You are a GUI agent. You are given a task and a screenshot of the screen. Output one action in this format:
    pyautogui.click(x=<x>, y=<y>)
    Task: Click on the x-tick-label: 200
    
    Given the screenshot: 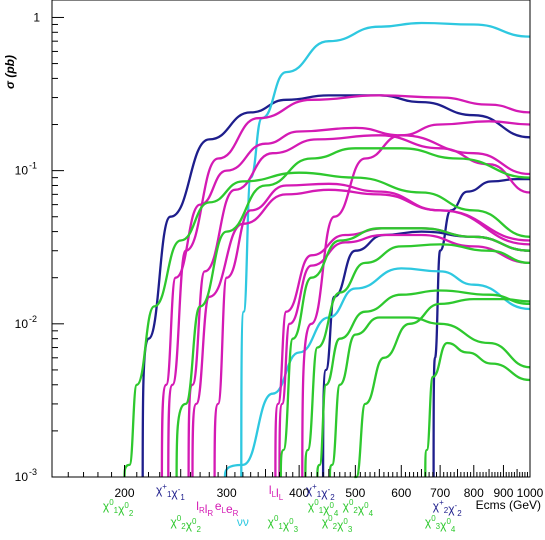 What is the action you would take?
    pyautogui.click(x=124, y=493)
    